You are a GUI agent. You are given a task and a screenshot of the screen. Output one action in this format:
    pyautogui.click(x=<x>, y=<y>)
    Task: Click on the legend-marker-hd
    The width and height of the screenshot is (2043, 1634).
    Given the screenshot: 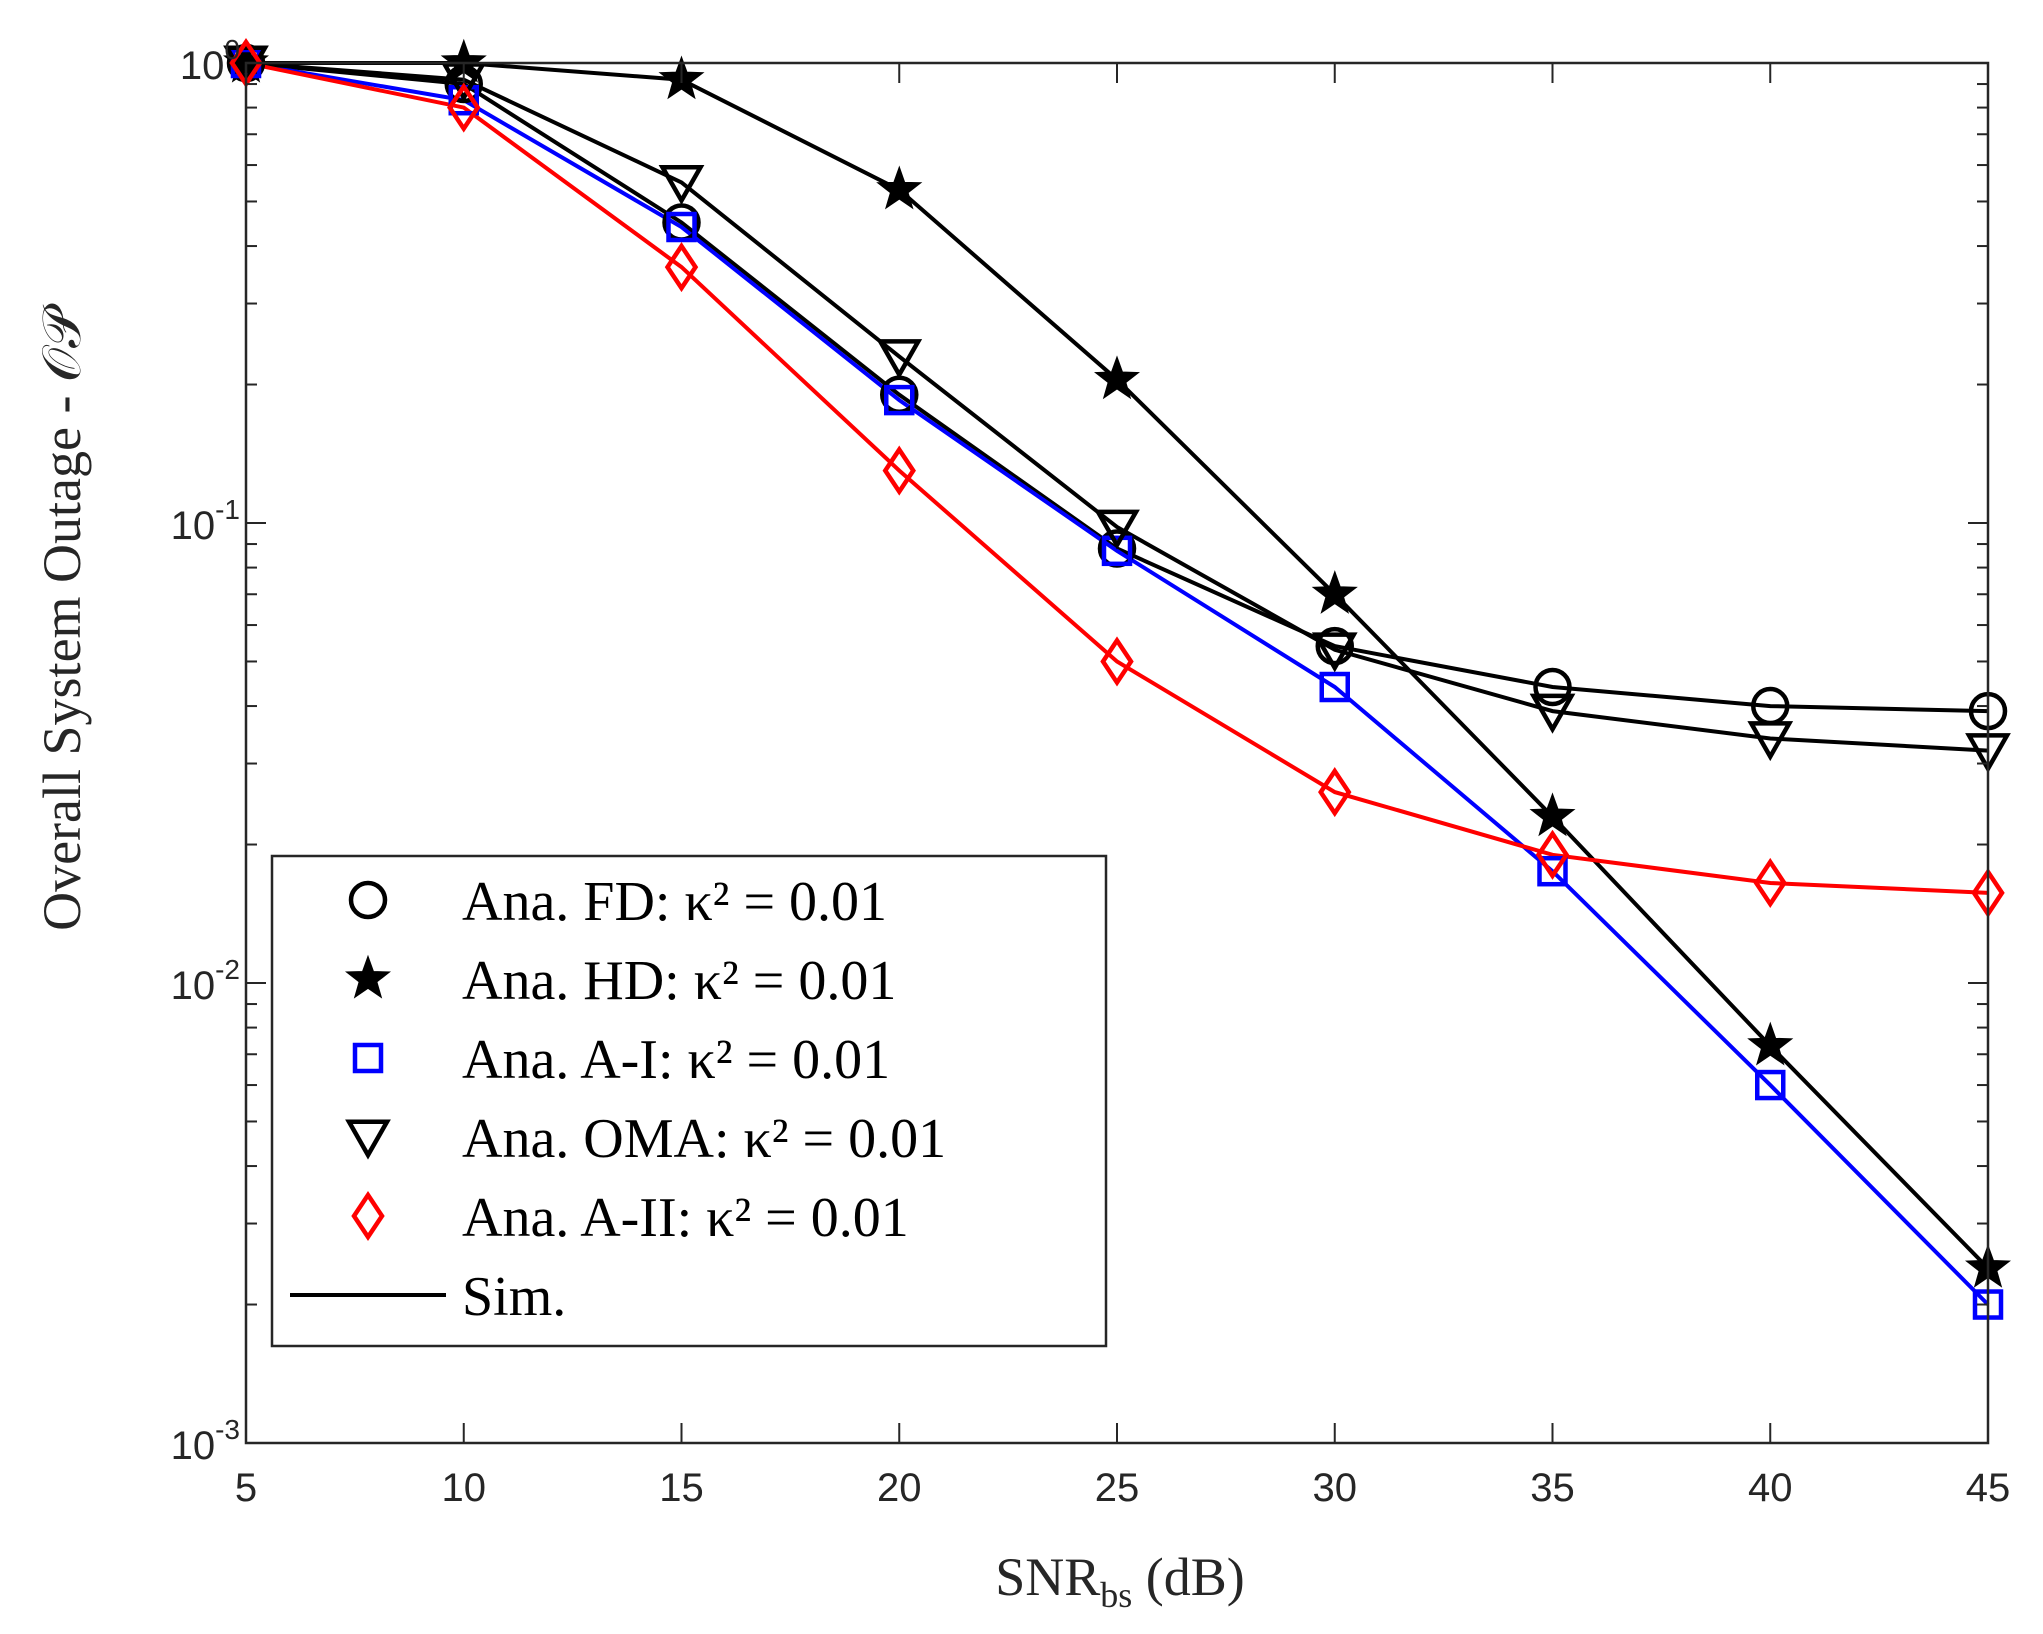 What is the action you would take?
    pyautogui.click(x=368, y=976)
    